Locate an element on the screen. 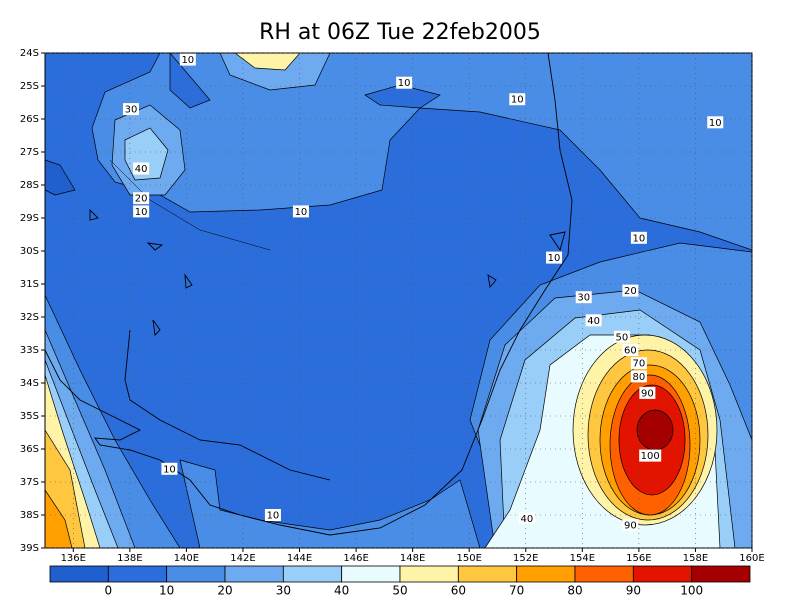 The image size is (800, 604). y-tick-label: 39S is located at coordinates (29, 548).